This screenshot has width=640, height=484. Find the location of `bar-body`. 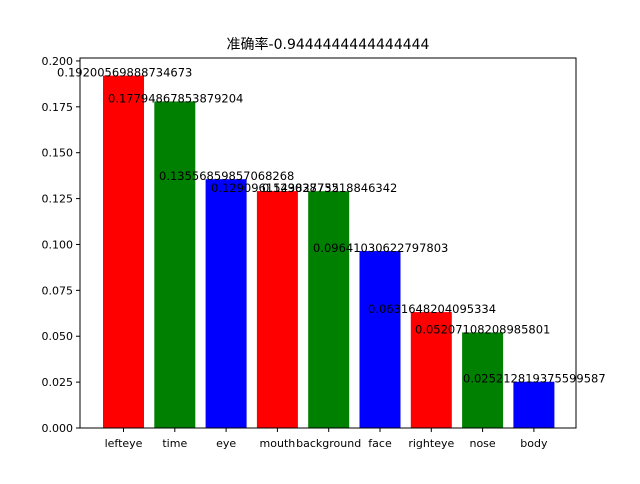

bar-body is located at coordinates (534, 404).